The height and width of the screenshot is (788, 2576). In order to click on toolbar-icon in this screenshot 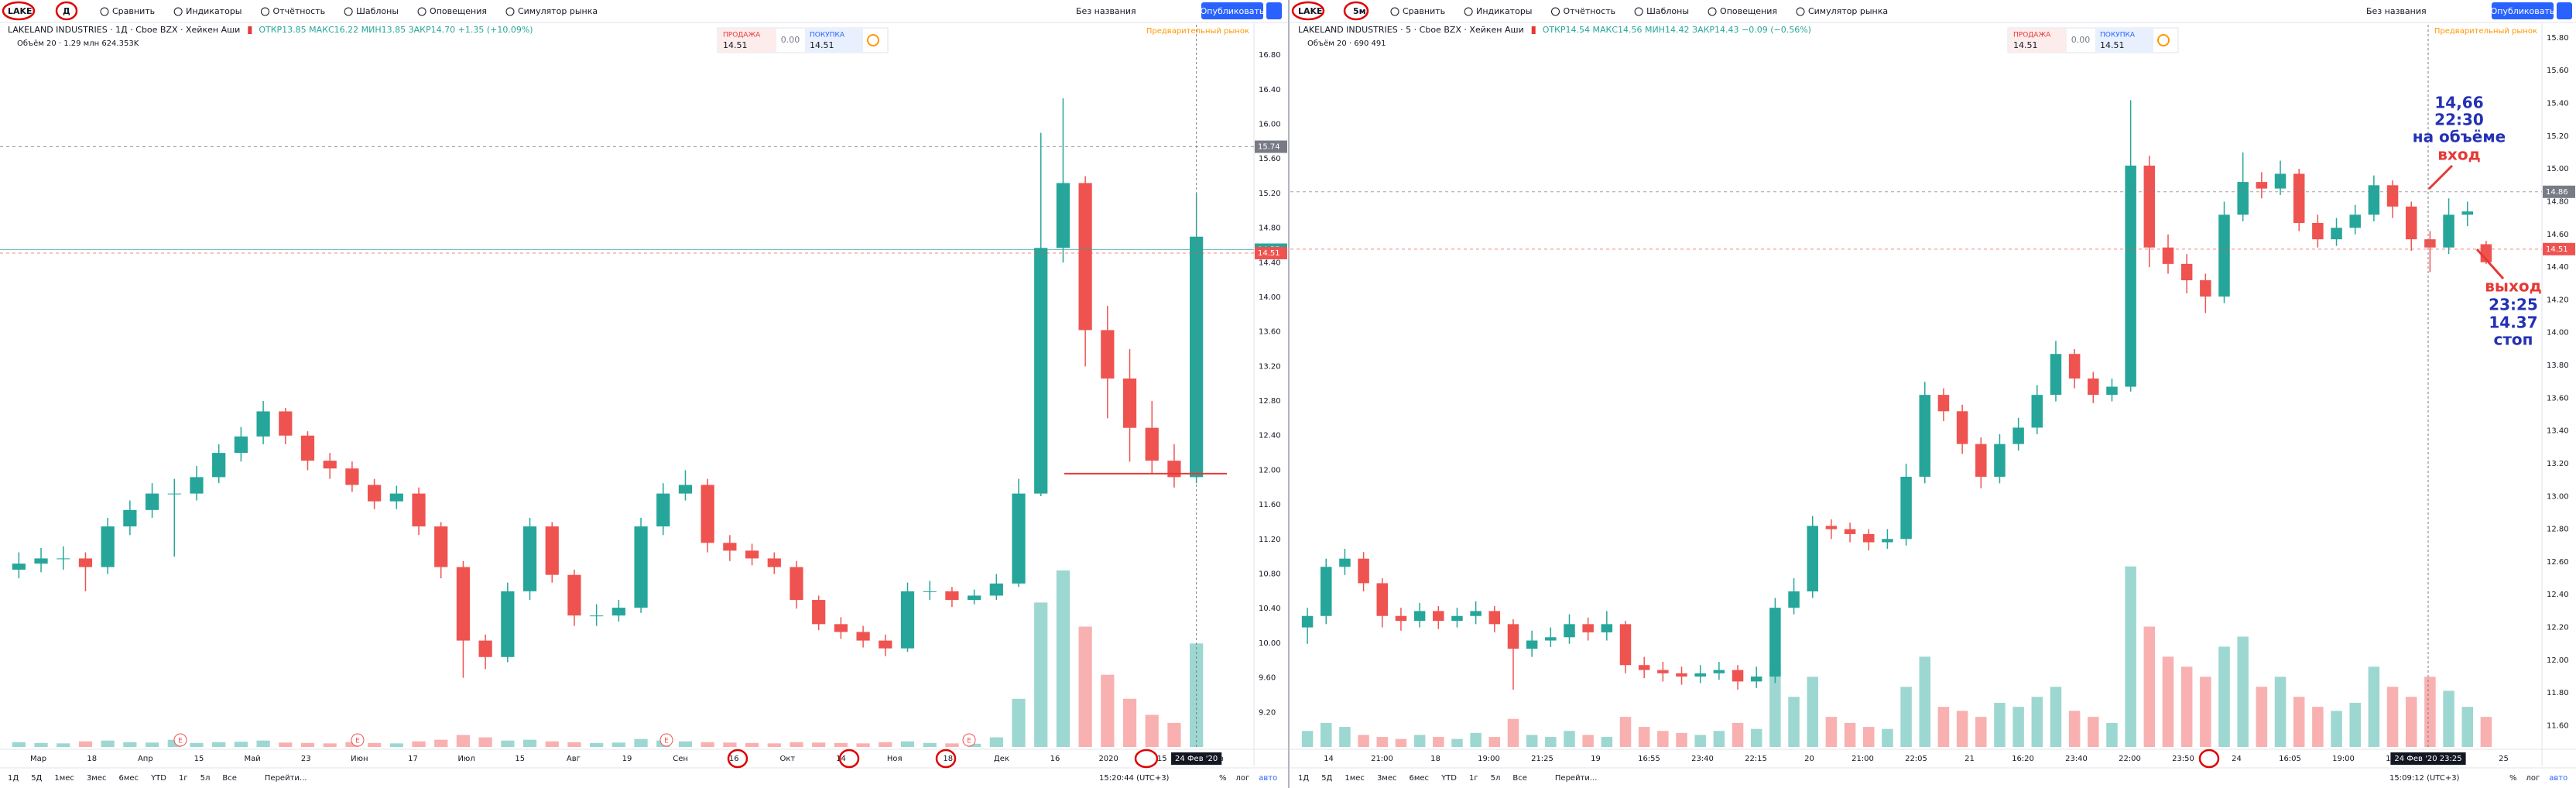, I will do `click(348, 11)`.